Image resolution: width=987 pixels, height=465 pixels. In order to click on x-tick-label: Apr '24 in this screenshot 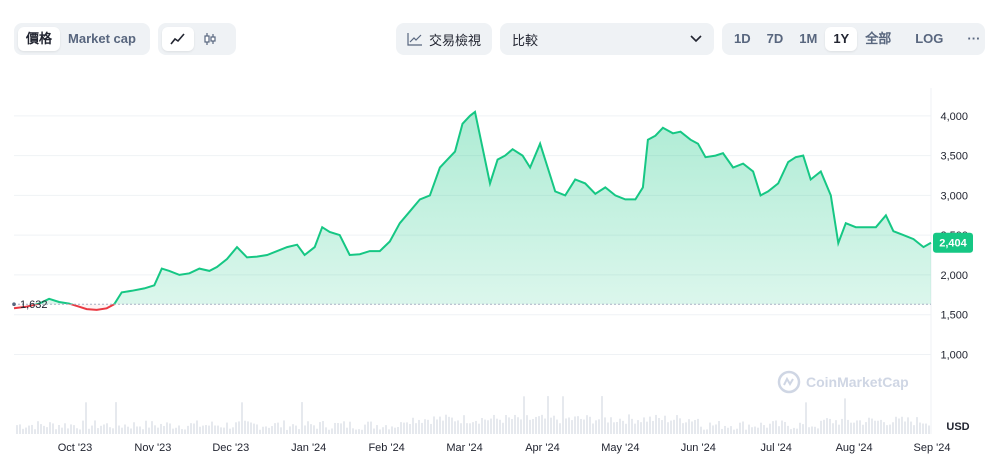, I will do `click(542, 448)`.